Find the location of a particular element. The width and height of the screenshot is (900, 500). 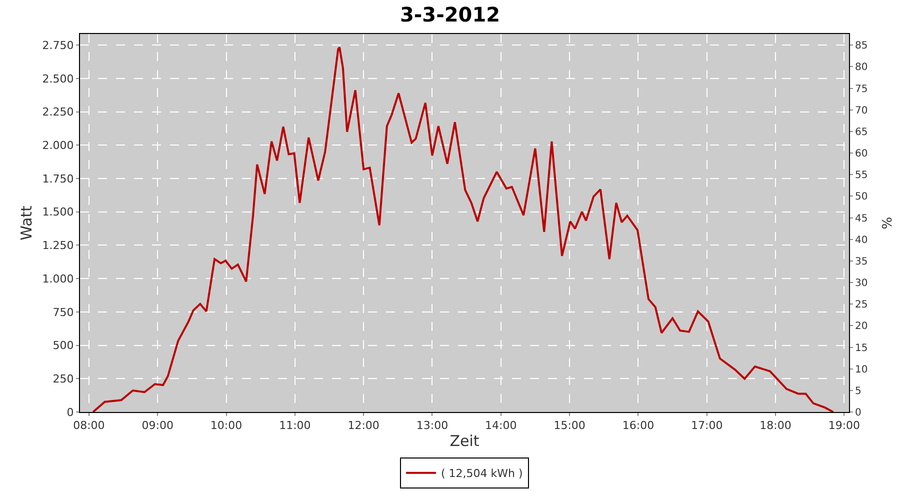

y2-tick-label: 40 is located at coordinates (861, 240).